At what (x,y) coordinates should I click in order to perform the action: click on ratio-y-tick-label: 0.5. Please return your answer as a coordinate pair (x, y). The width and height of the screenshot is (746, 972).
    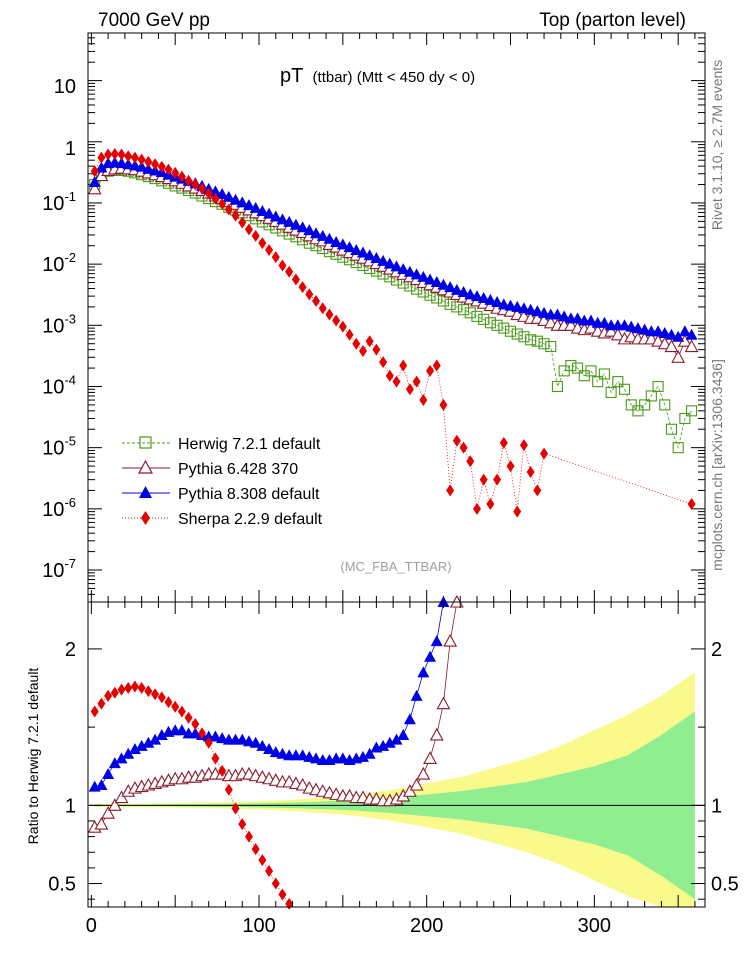
    Looking at the image, I should click on (62, 885).